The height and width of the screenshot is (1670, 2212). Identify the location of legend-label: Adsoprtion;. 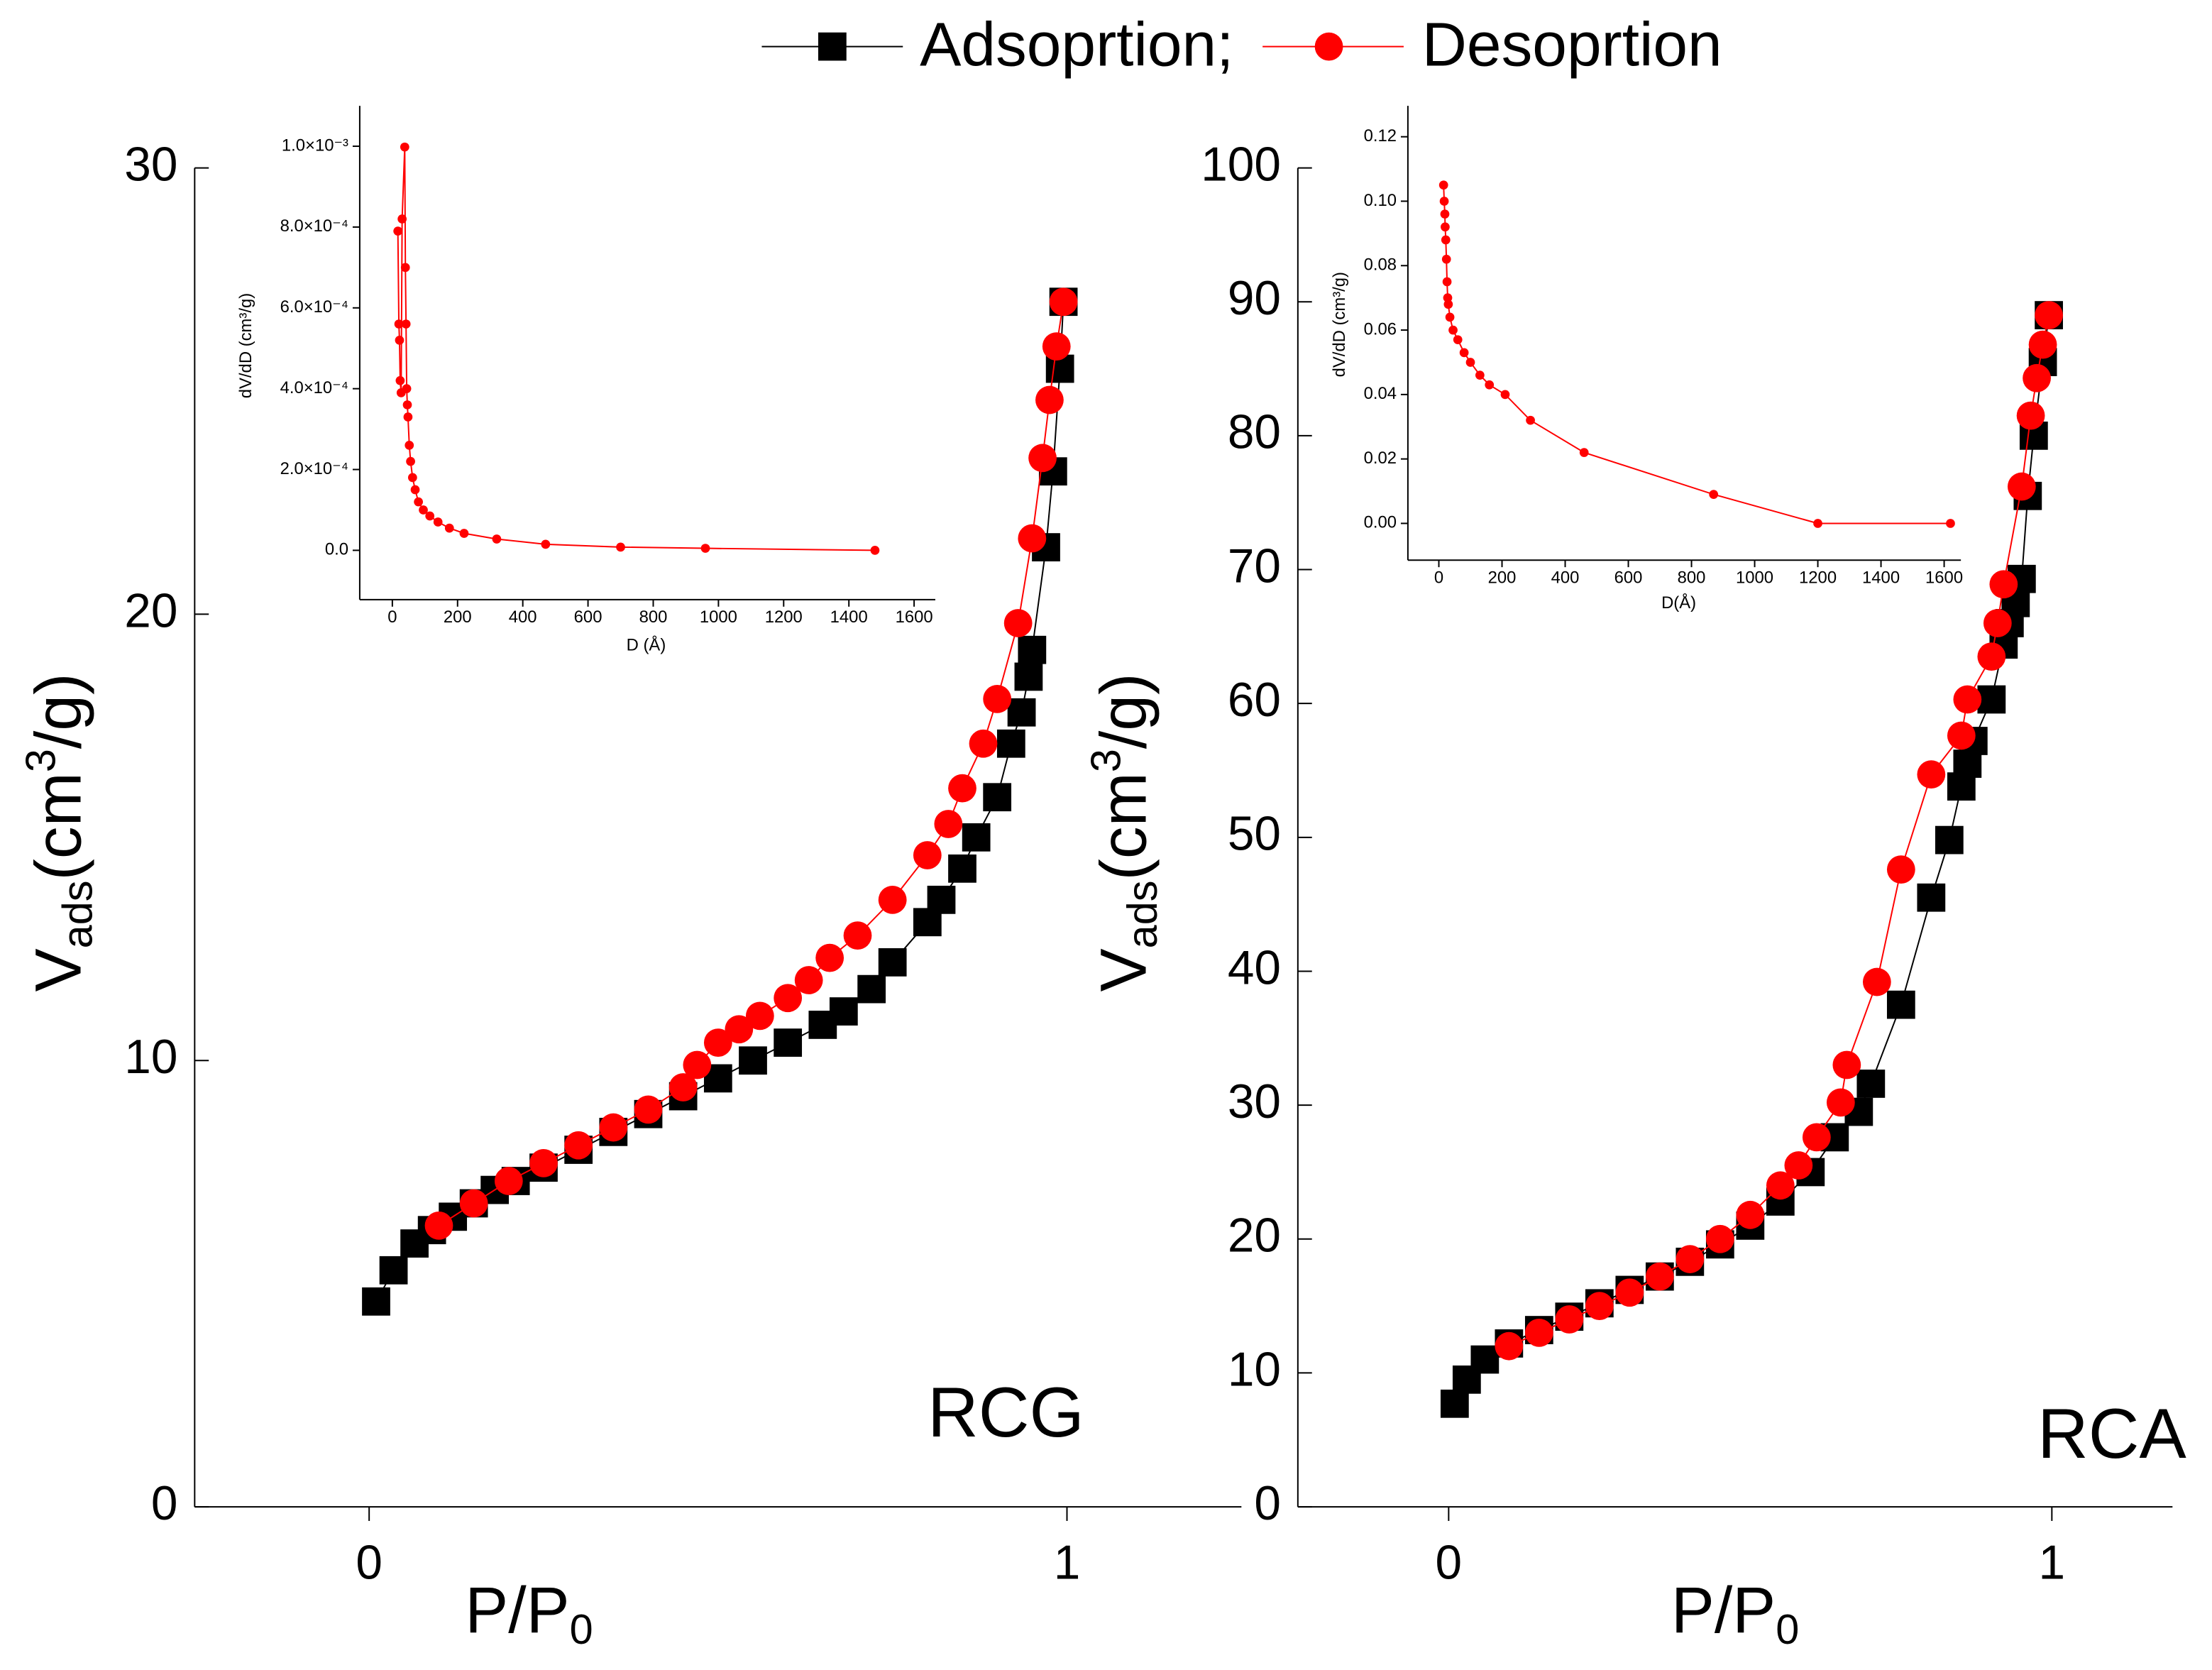
(1076, 44).